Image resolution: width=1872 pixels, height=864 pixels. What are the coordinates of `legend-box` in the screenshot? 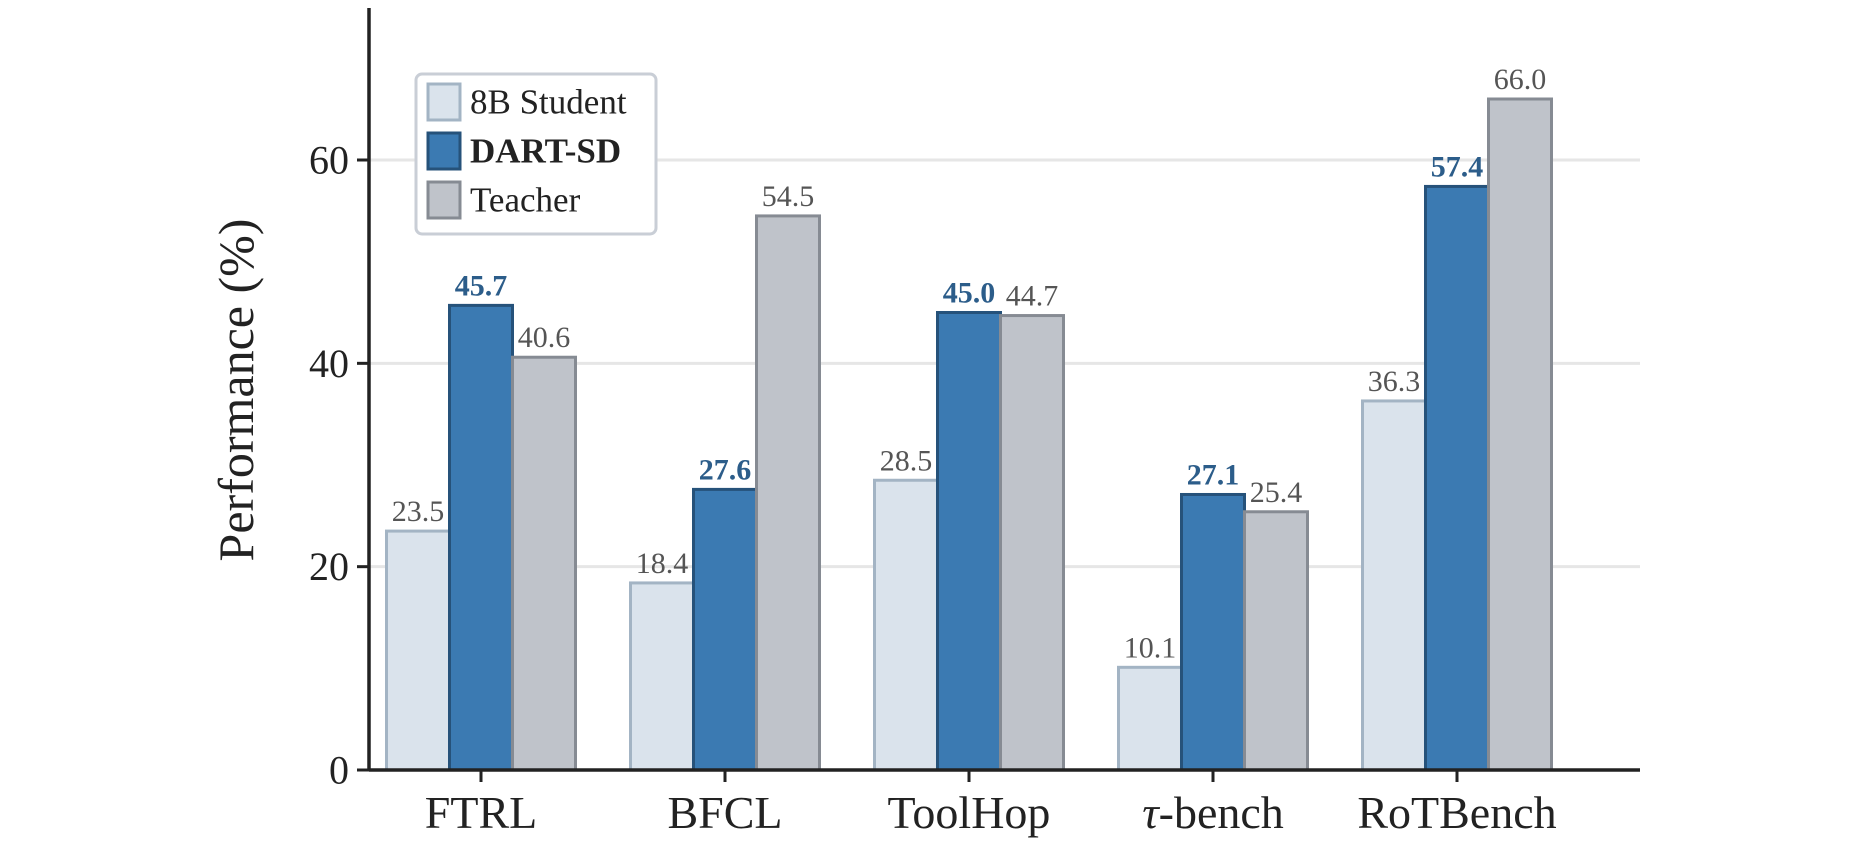 It's located at (536, 154).